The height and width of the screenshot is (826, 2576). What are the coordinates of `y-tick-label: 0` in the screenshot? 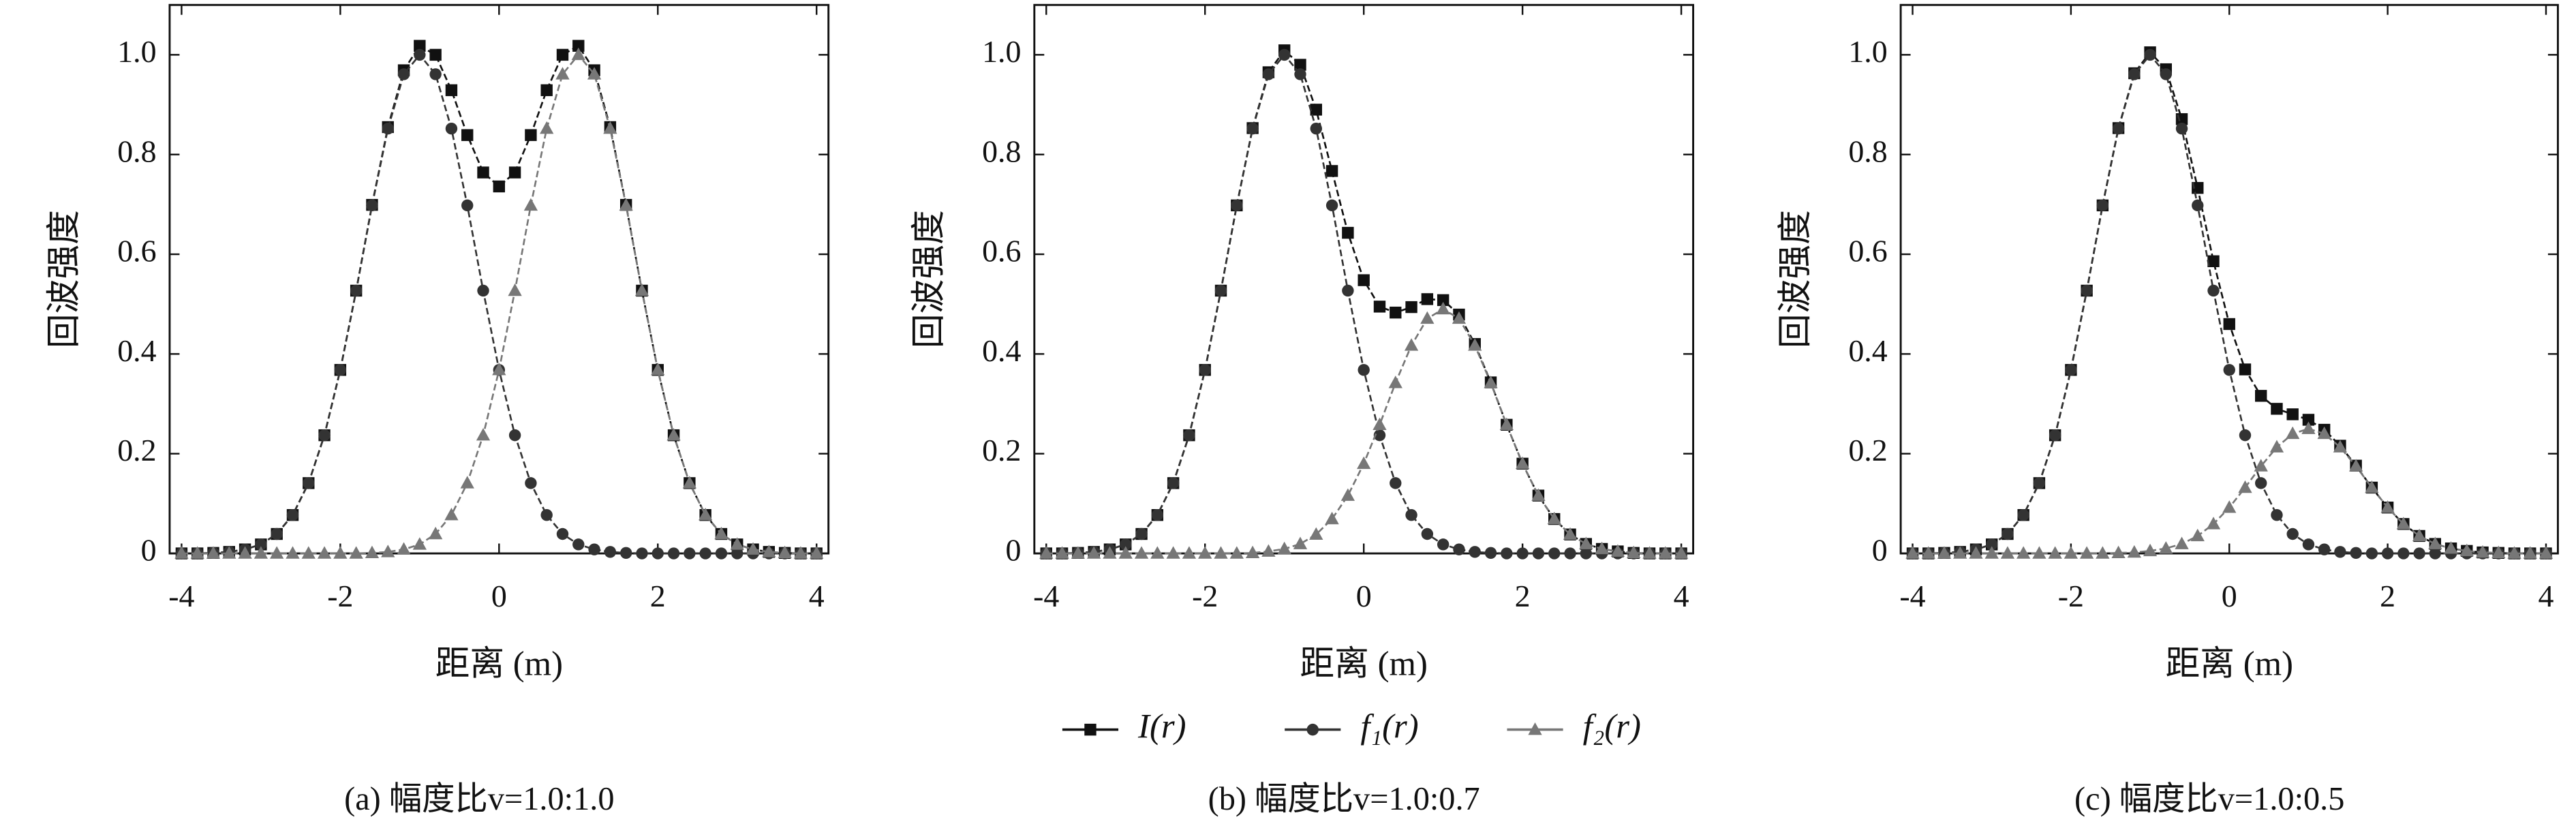 It's located at (149, 550).